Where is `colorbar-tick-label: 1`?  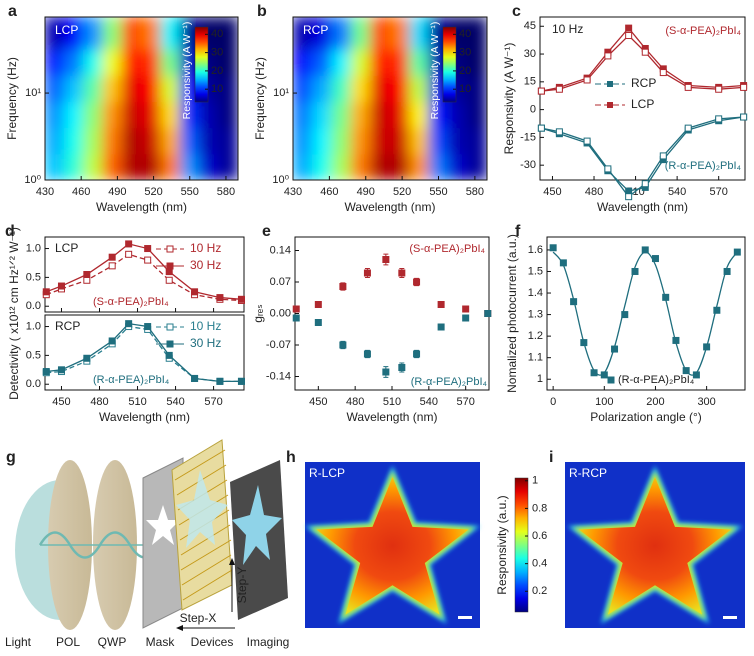
colorbar-tick-label: 1 is located at coordinates (535, 481).